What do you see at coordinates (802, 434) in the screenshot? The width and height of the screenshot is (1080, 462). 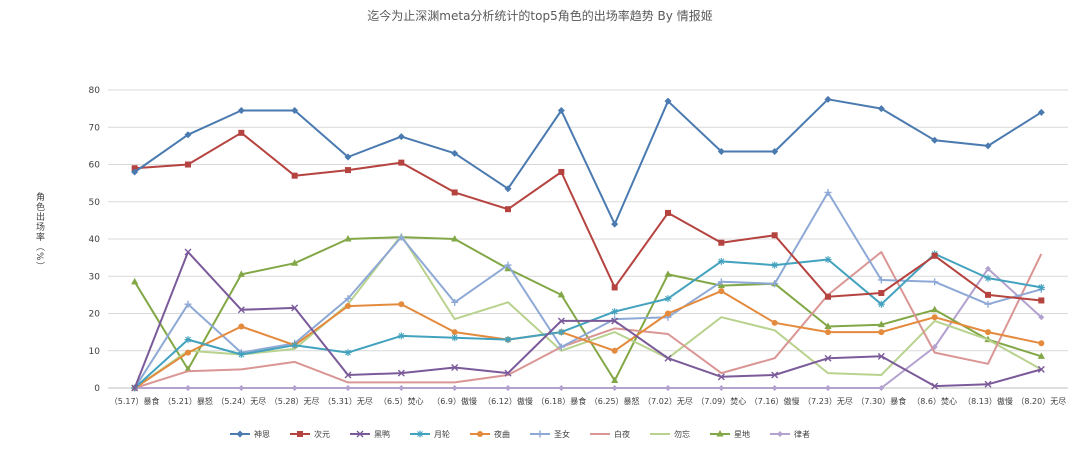 I see `legend-label: 律者` at bounding box center [802, 434].